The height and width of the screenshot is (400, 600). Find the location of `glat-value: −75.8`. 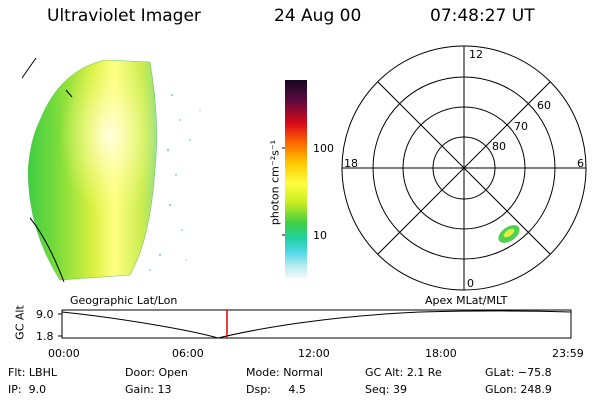

glat-value: −75.8 is located at coordinates (534, 372).